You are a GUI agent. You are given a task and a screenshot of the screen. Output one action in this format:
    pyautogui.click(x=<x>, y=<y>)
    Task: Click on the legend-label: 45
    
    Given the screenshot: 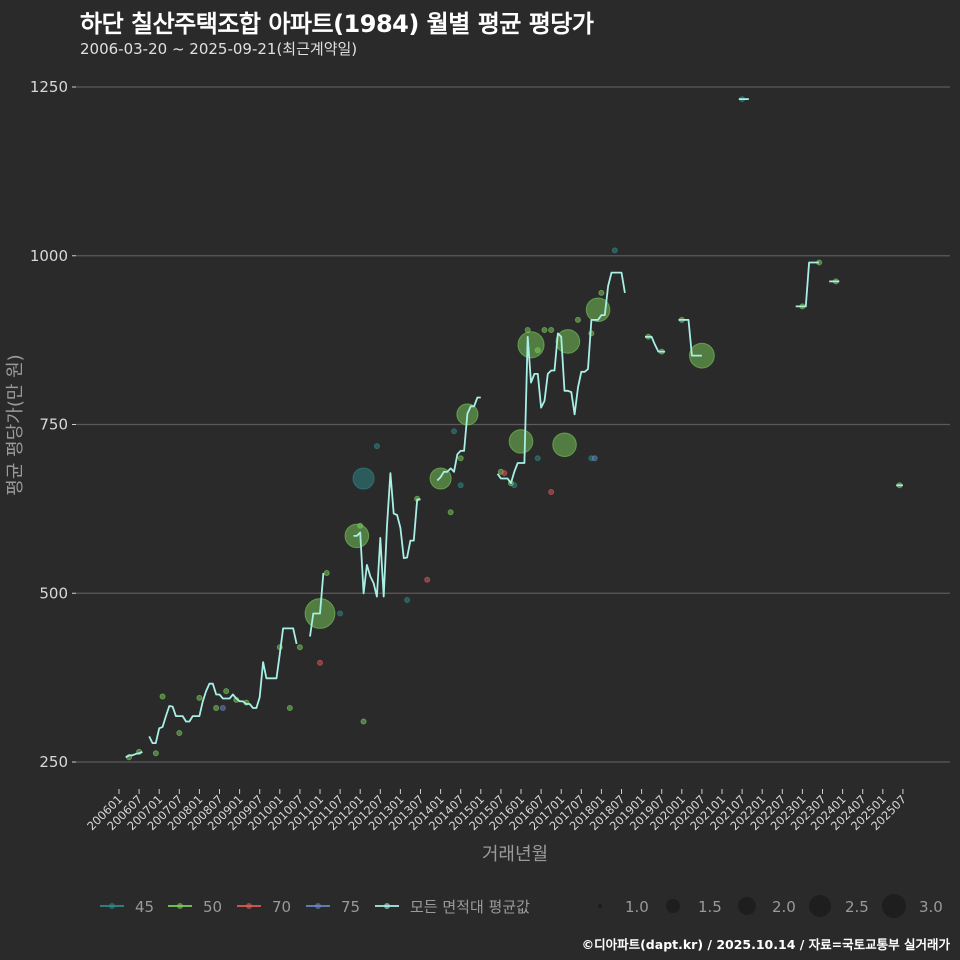 What is the action you would take?
    pyautogui.click(x=144, y=907)
    